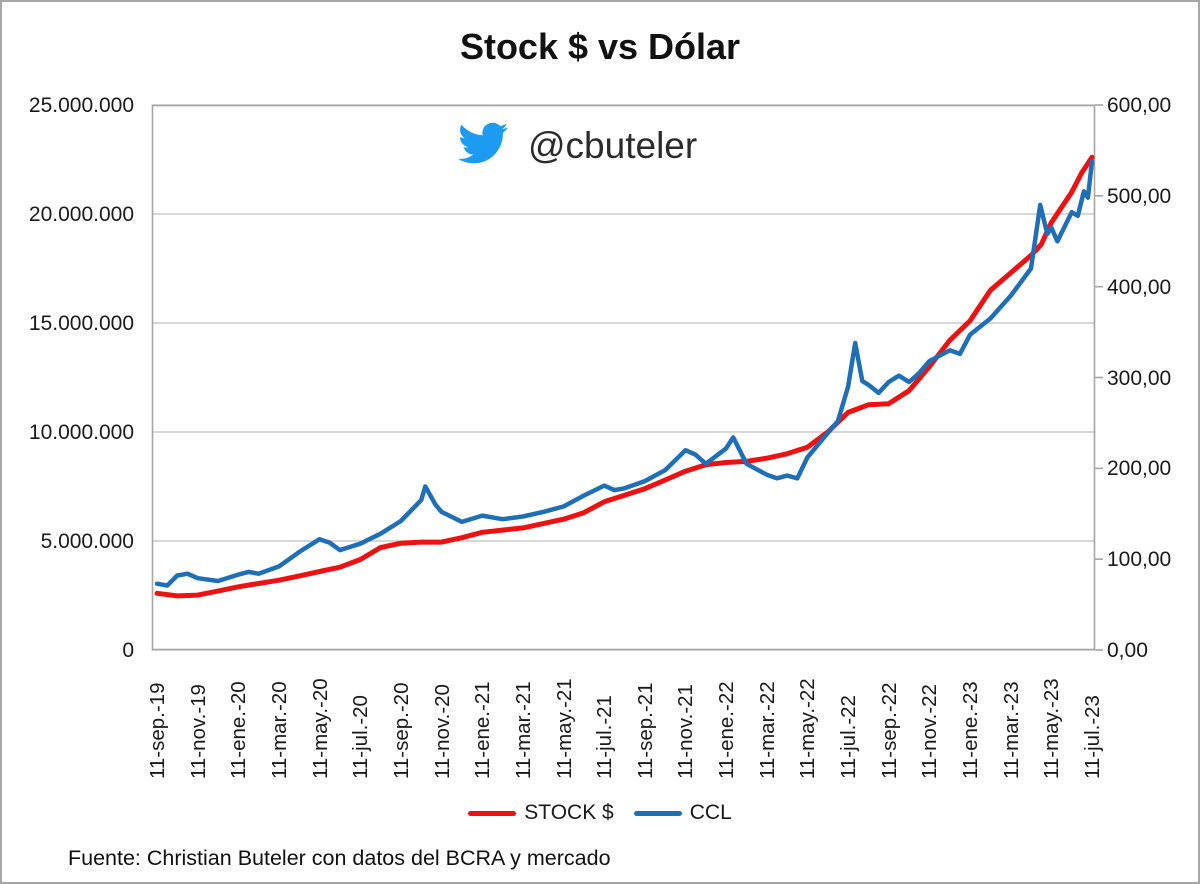 The image size is (1200, 884). Describe the element at coordinates (81, 105) in the screenshot. I see `left-axis-label: 25.000.000` at that location.